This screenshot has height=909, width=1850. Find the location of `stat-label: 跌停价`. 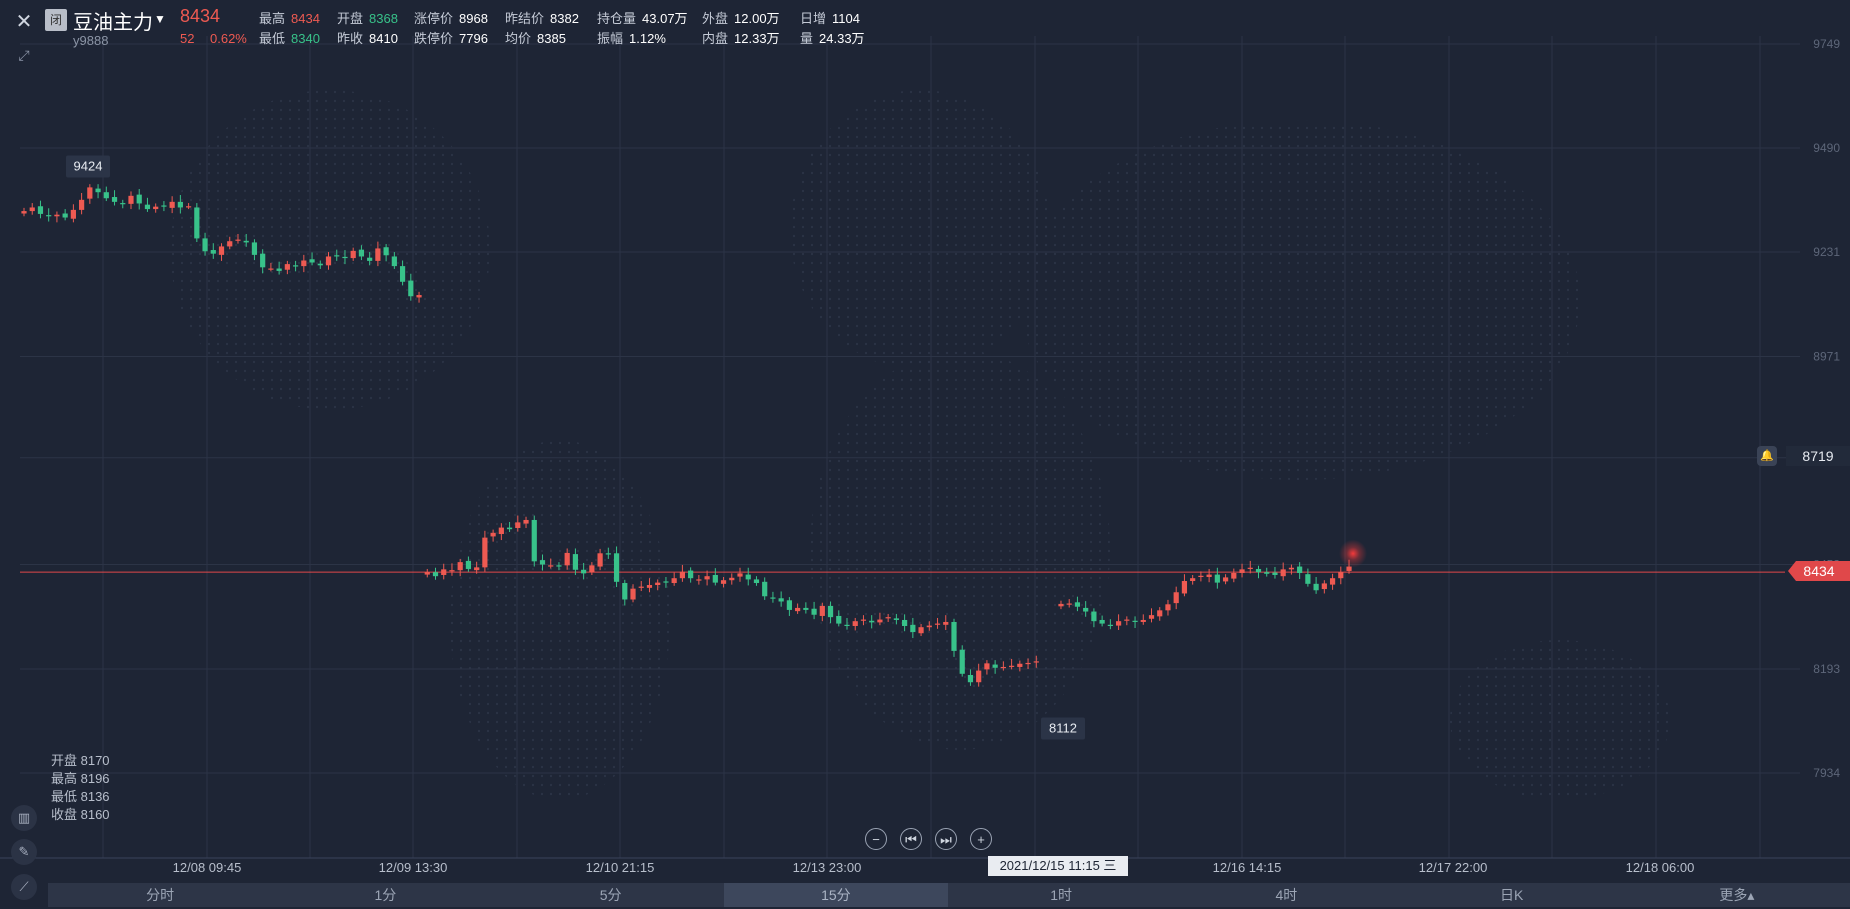

stat-label: 跌停价 is located at coordinates (434, 38).